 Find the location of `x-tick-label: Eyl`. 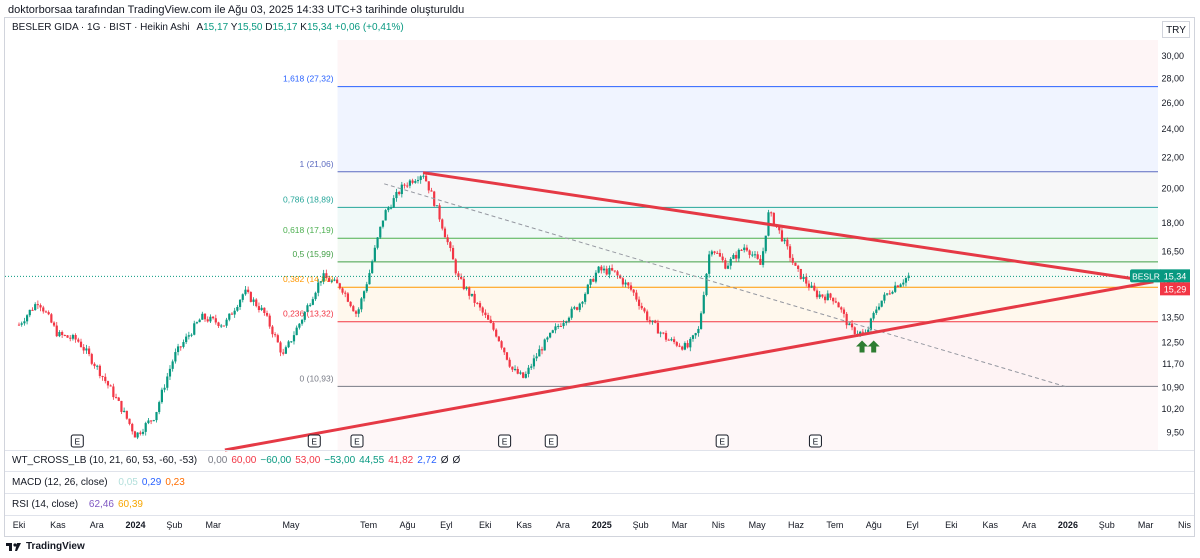

x-tick-label: Eyl is located at coordinates (446, 525).